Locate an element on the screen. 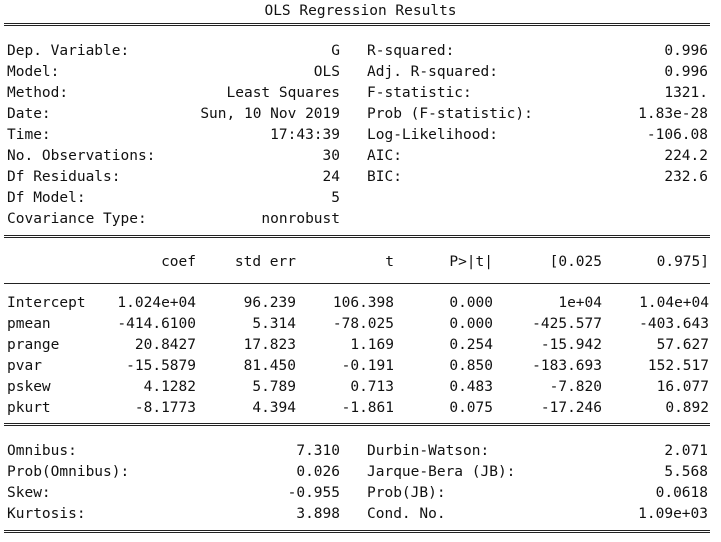 This screenshot has height=542, width=721. double-rule-top is located at coordinates (357, 24).